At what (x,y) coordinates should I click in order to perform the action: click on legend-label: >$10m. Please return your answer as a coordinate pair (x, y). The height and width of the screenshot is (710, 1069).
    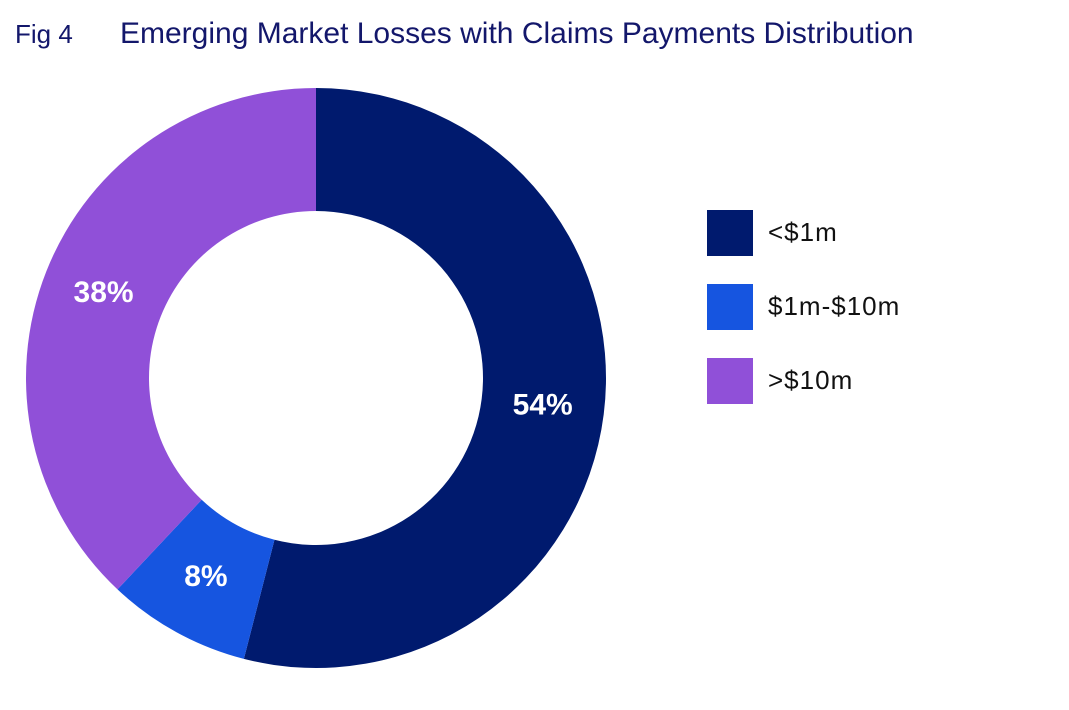
    Looking at the image, I should click on (810, 380).